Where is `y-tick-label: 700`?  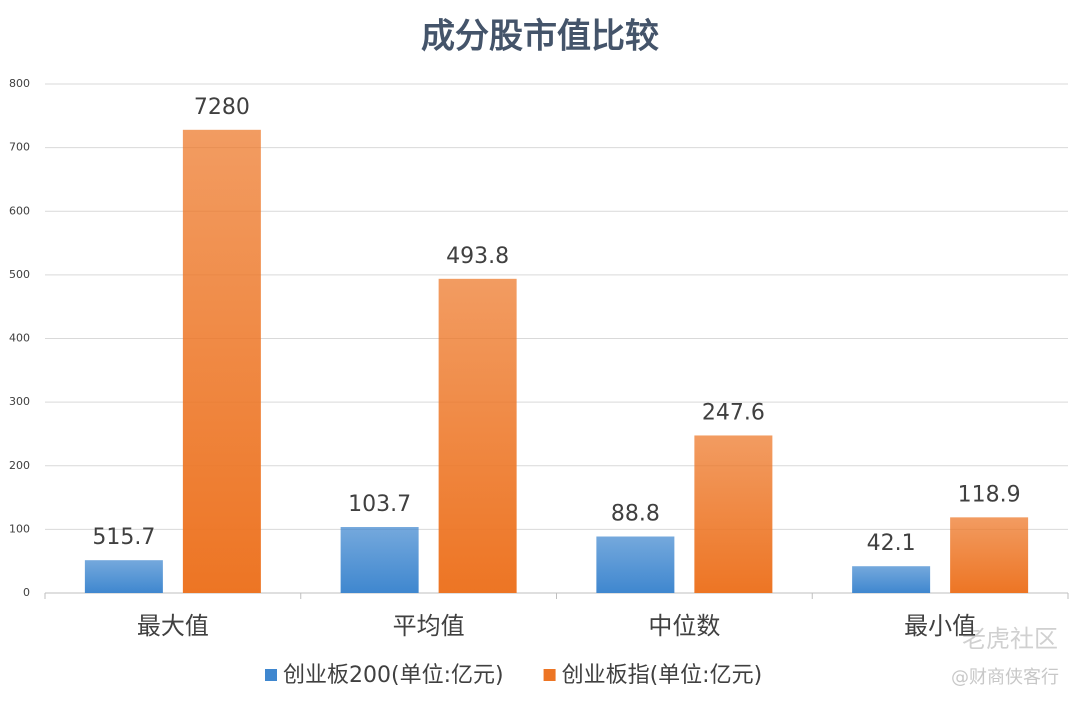 y-tick-label: 700 is located at coordinates (19, 147).